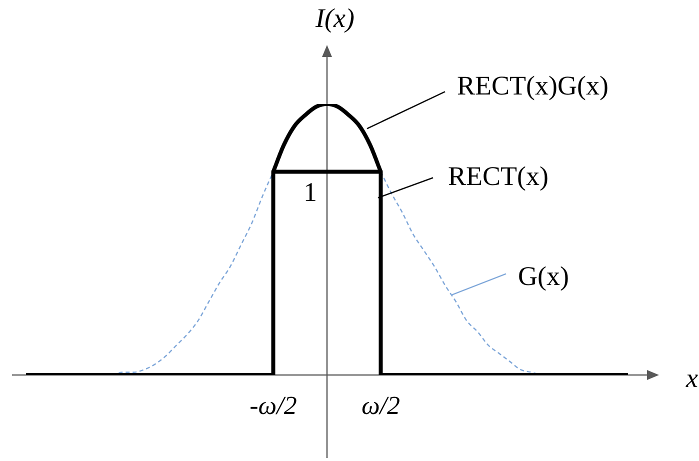  I want to click on y-axis-title: I(x), so click(334, 18).